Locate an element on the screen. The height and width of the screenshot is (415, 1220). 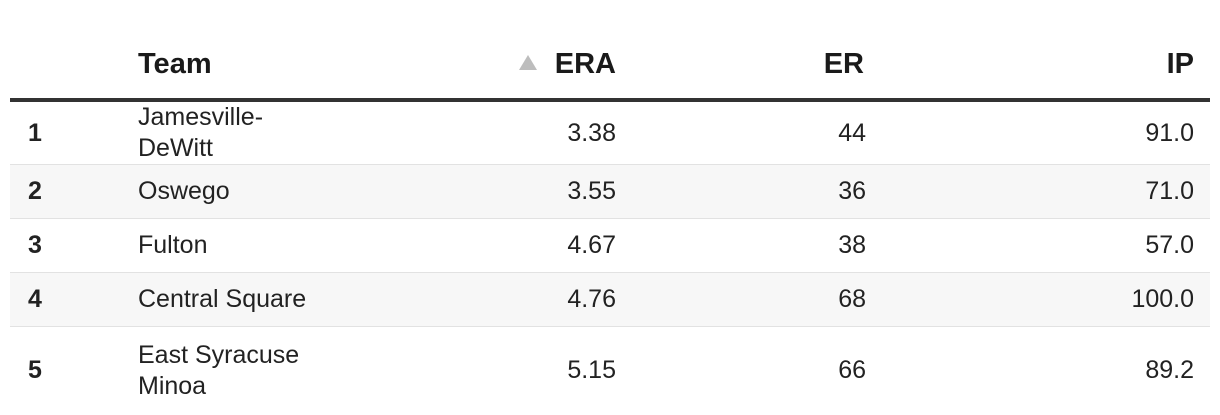
rank-cell: 4 is located at coordinates (35, 299).